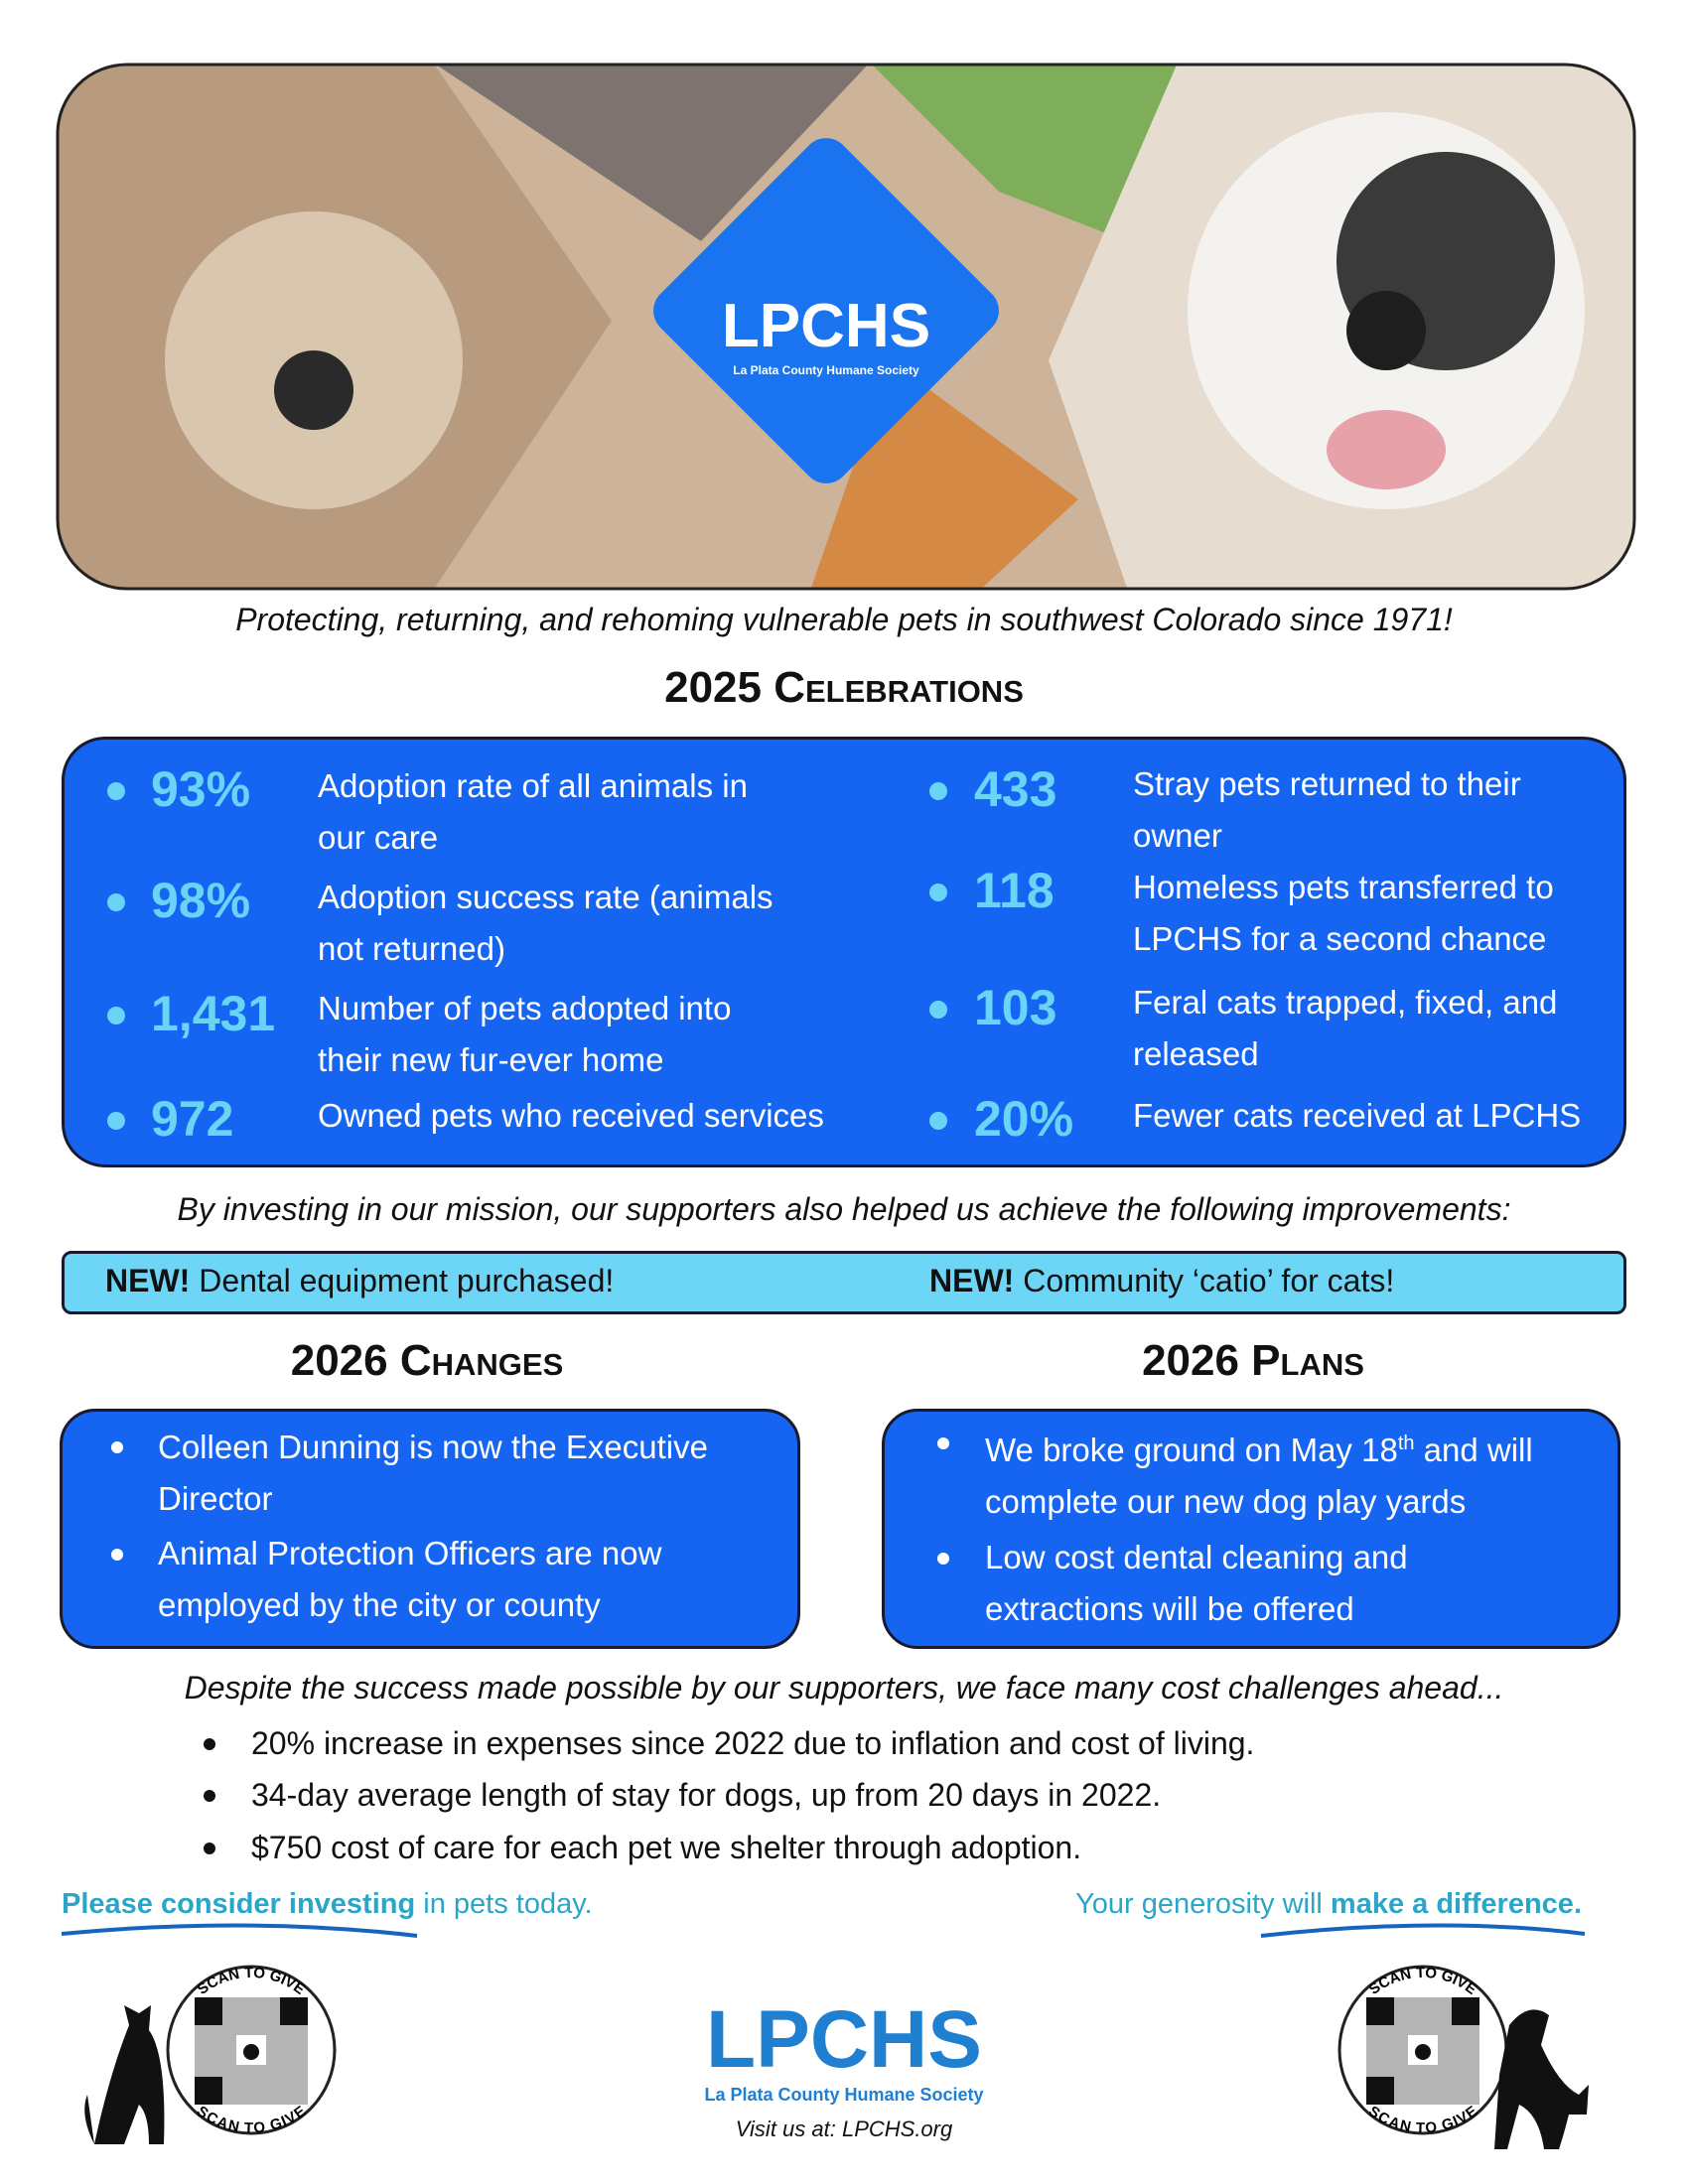 This screenshot has height=2184, width=1688. Describe the element at coordinates (1209, 1280) in the screenshot. I see `improvement-text: Community ‘catio’ for cats!` at that location.